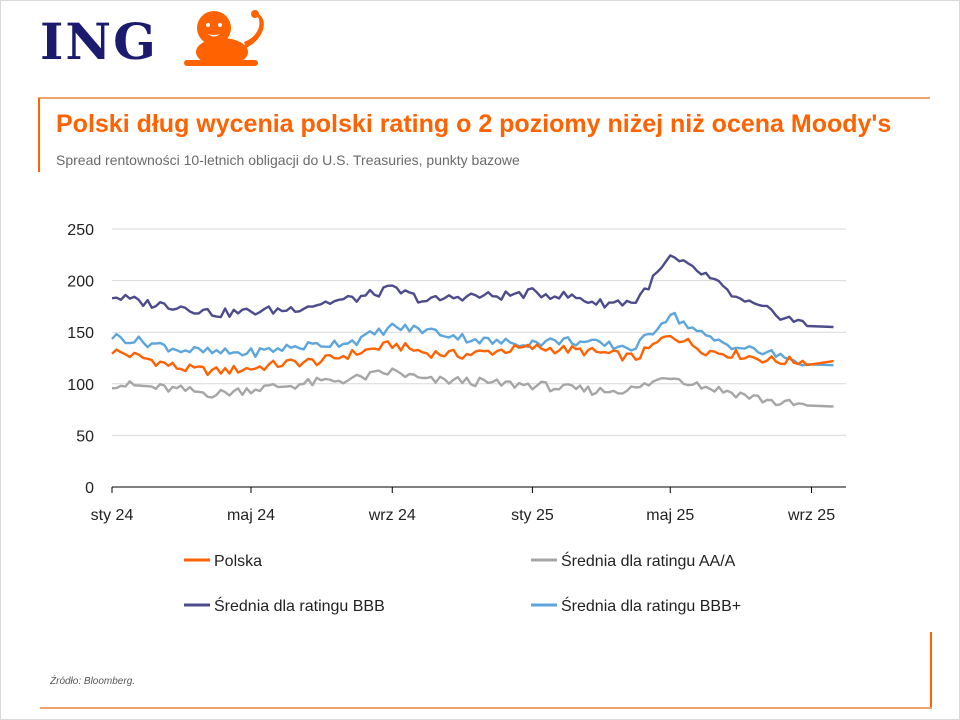 The image size is (960, 720). I want to click on source-note: Źródło: Bloomberg., so click(93, 681).